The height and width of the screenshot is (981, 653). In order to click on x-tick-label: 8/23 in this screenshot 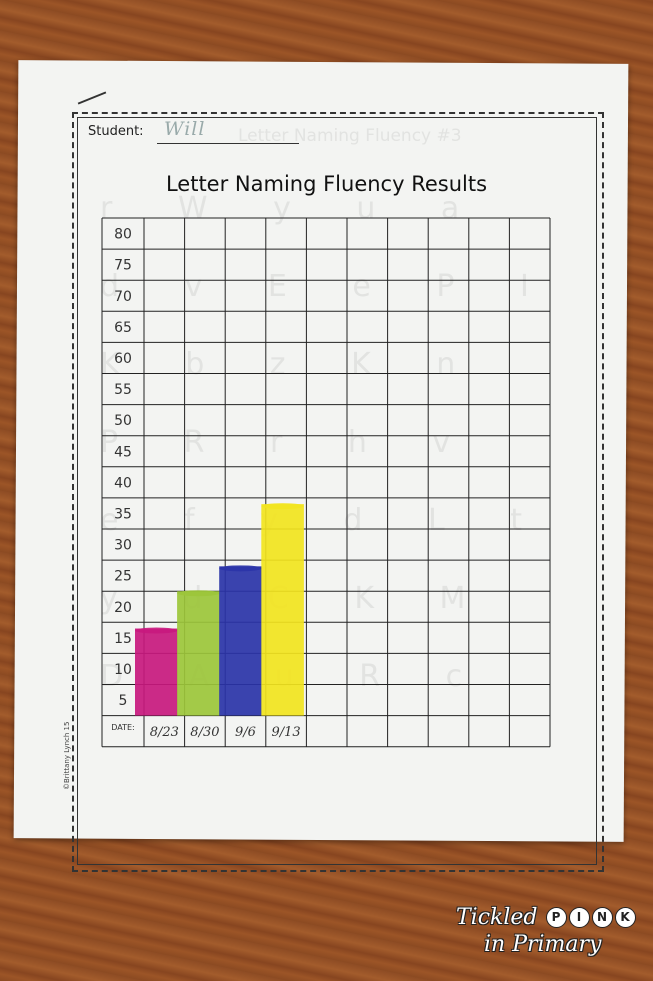, I will do `click(164, 732)`.